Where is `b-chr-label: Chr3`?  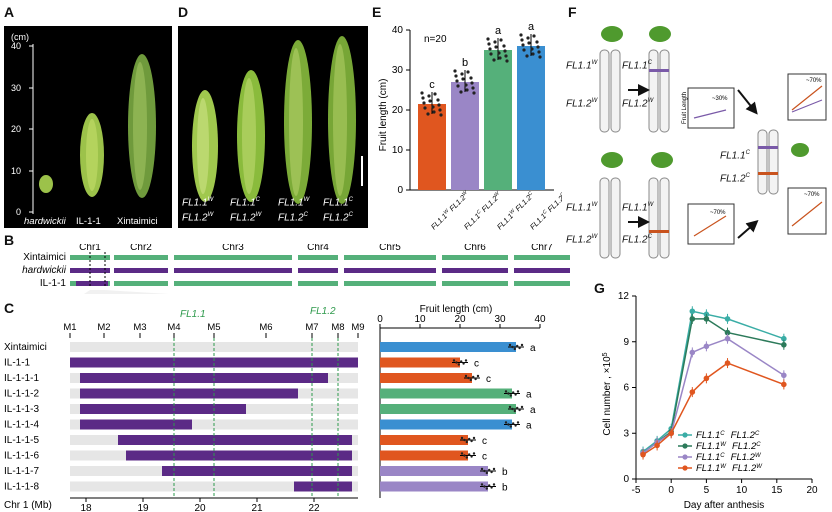 b-chr-label: Chr3 is located at coordinates (233, 248).